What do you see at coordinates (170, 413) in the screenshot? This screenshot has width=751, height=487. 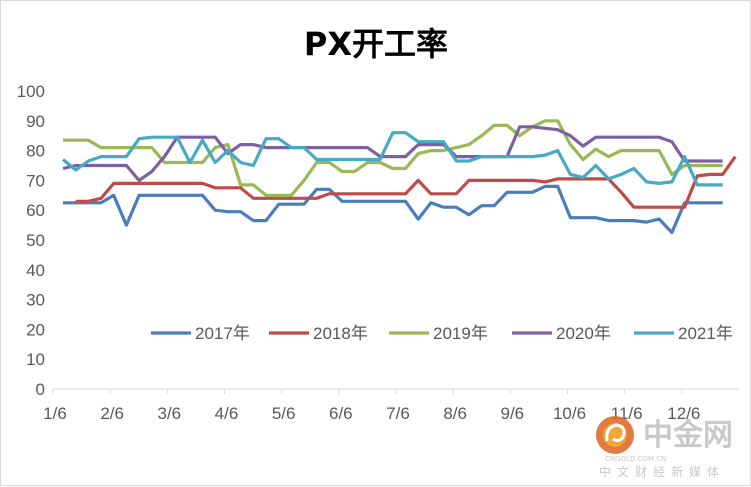 I see `x-tick-label: 3/6` at bounding box center [170, 413].